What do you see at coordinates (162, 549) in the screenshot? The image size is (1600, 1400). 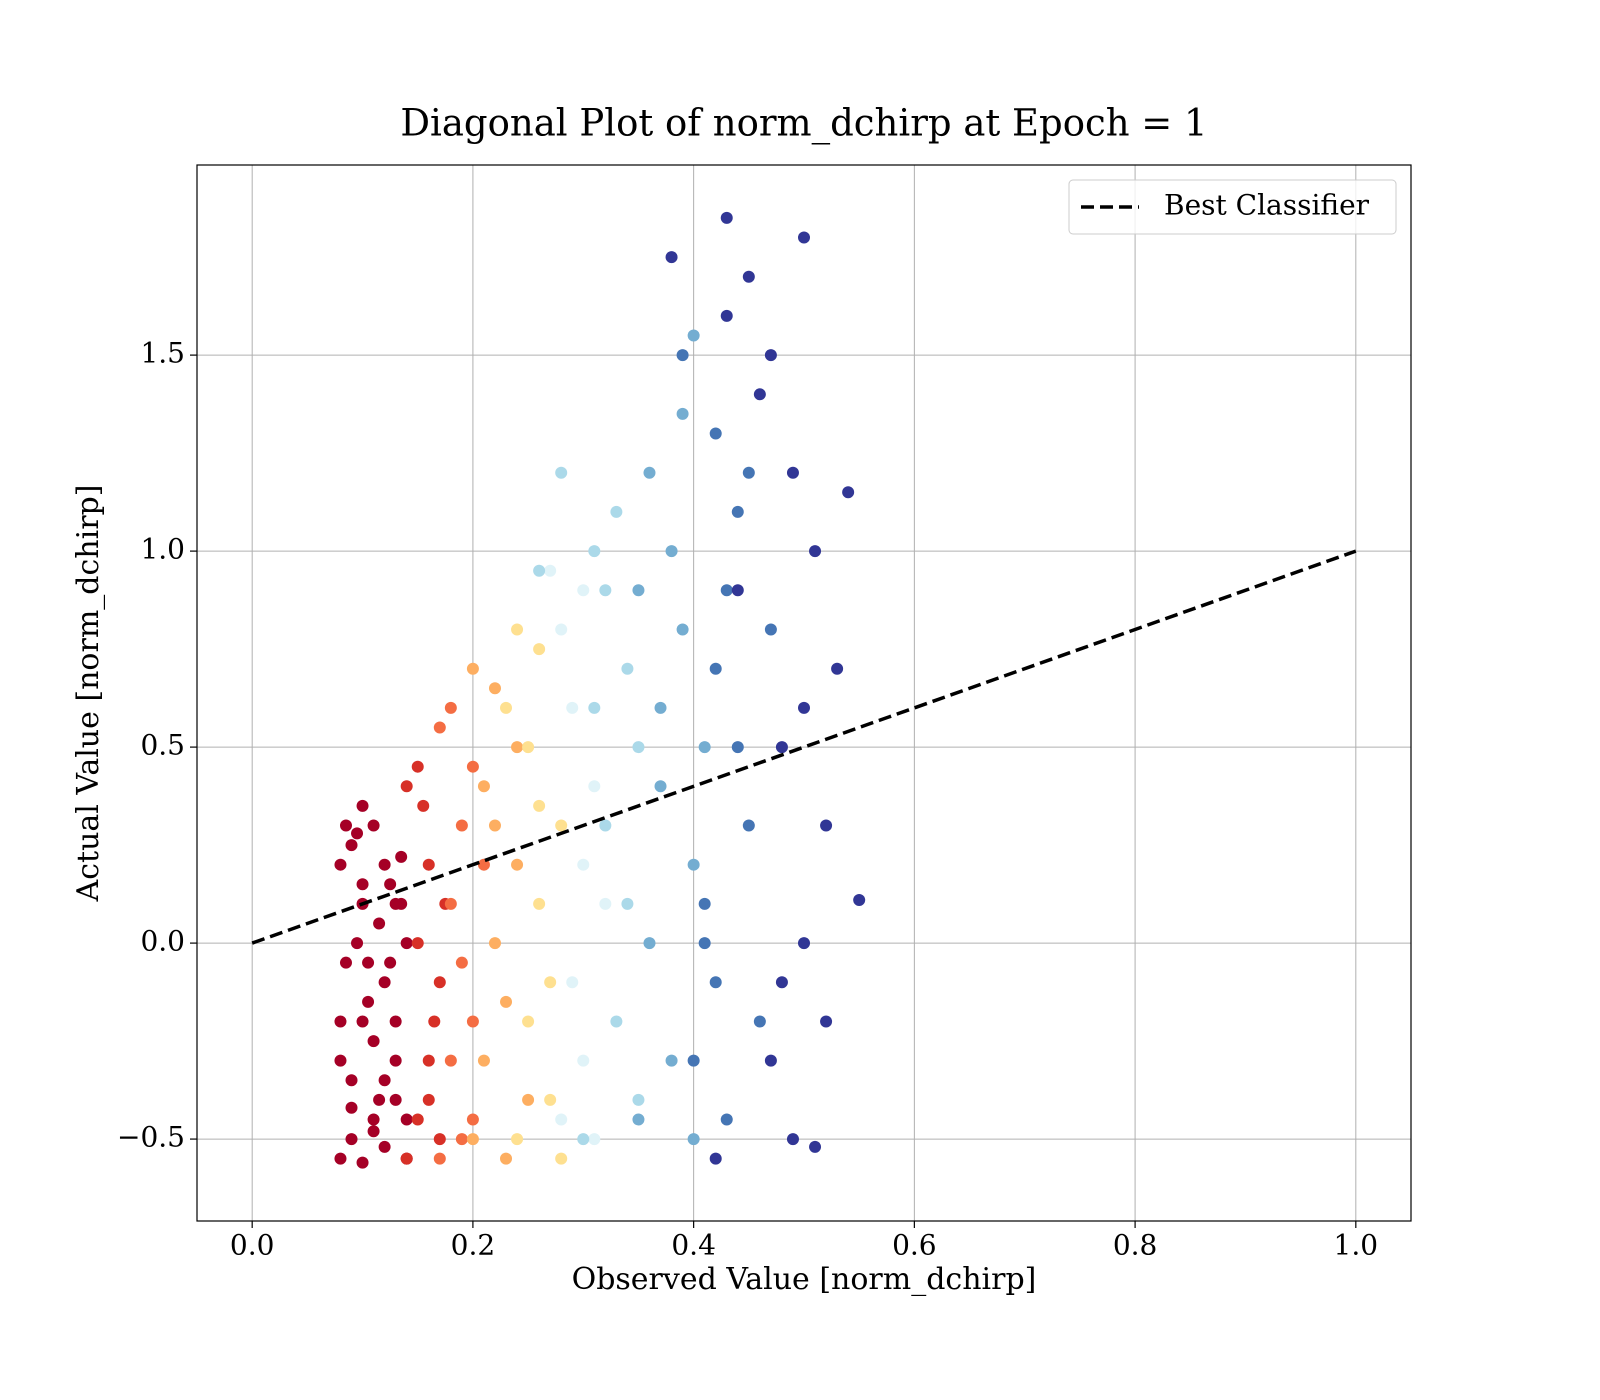 I see `y-tick-label: 1.0` at bounding box center [162, 549].